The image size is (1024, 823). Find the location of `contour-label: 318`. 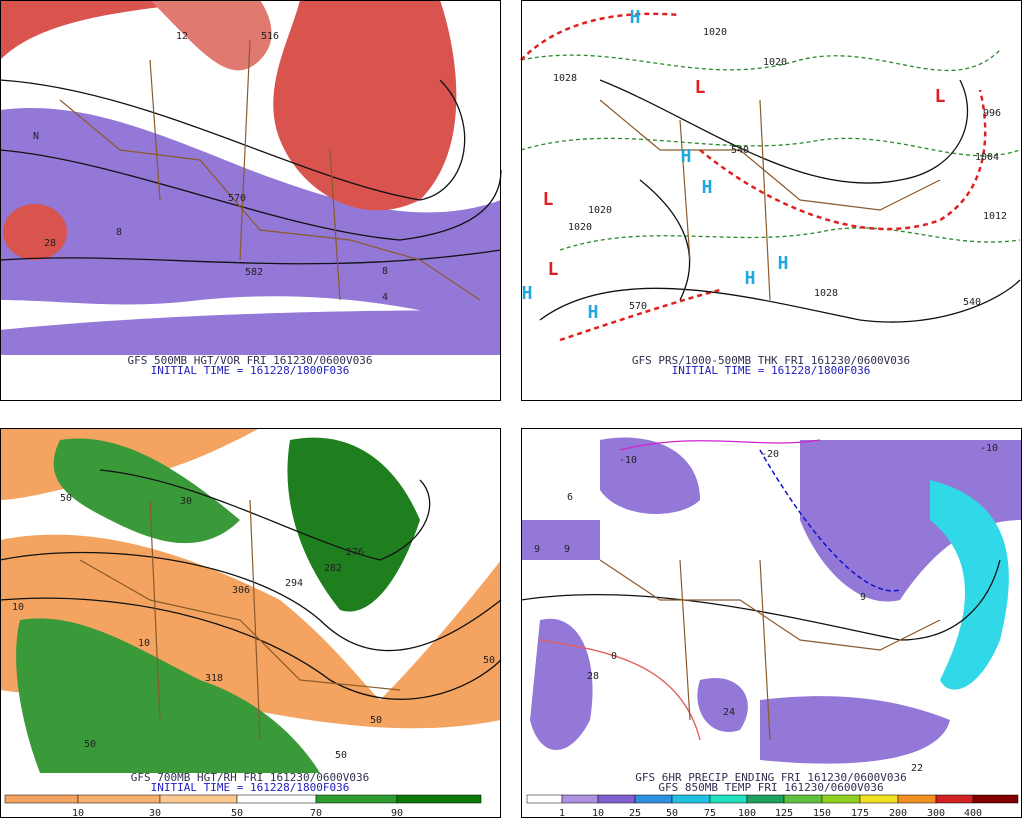

contour-label: 318 is located at coordinates (214, 678).